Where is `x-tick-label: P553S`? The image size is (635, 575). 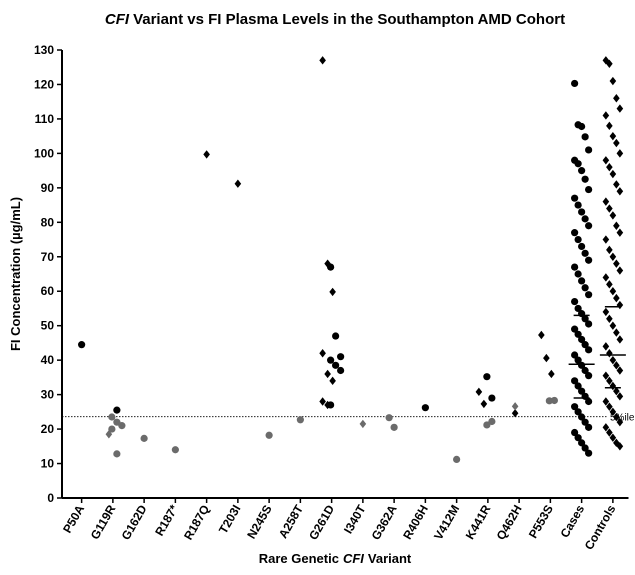
x-tick-label: P553S is located at coordinates (541, 522).